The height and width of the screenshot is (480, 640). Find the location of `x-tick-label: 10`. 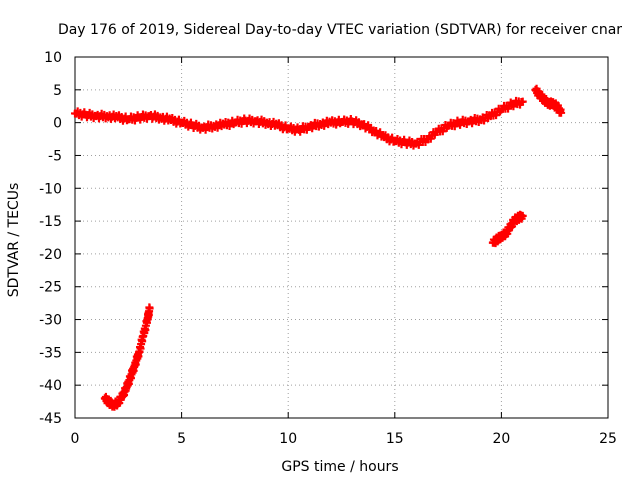

x-tick-label: 10 is located at coordinates (288, 439).